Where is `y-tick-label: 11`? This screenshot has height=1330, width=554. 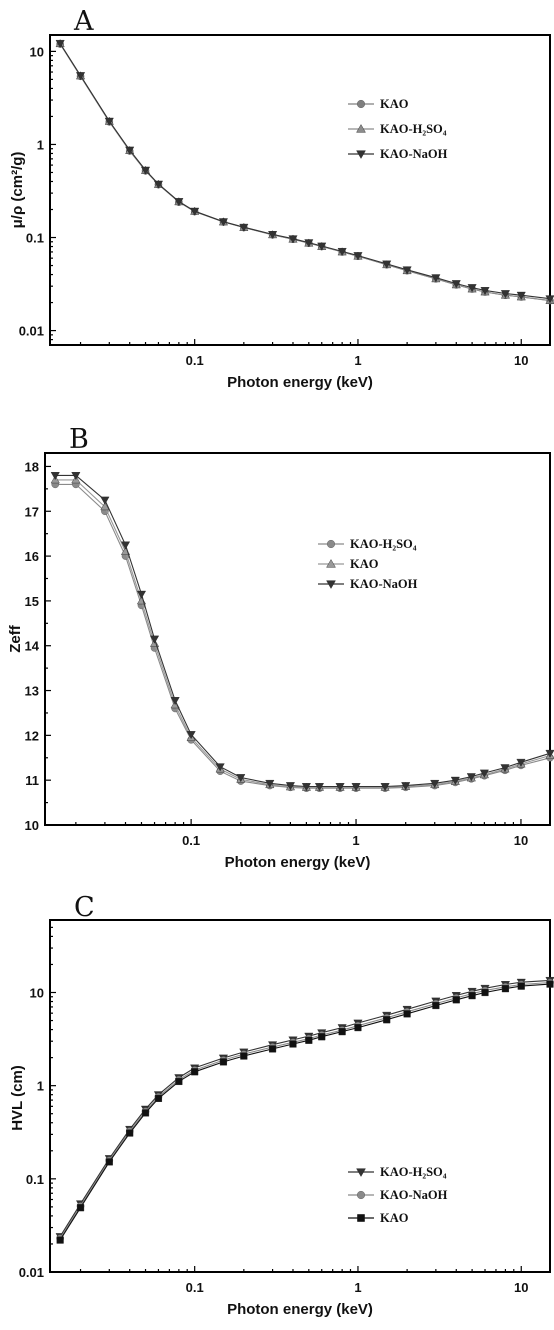 y-tick-label: 11 is located at coordinates (32, 780).